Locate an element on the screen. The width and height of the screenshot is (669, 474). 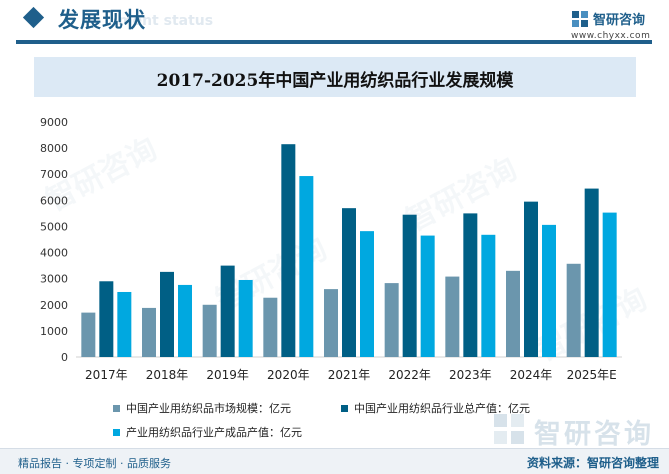
logo-name: 智研咨询 is located at coordinates (619, 20).